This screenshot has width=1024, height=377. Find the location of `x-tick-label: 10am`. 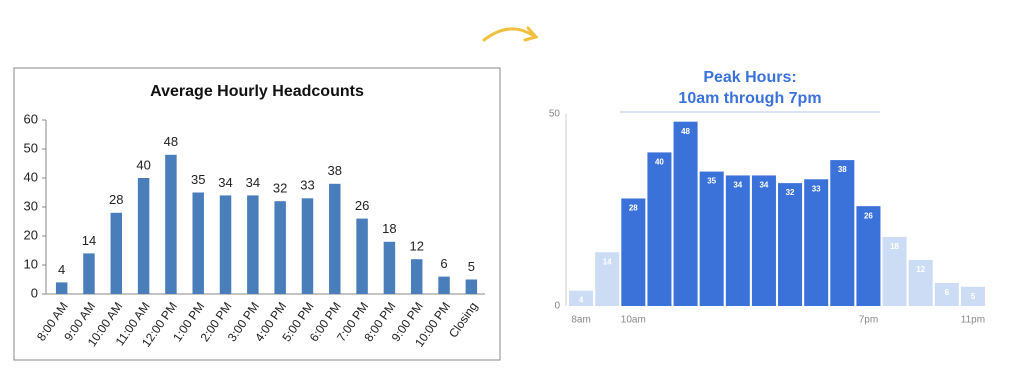

x-tick-label: 10am is located at coordinates (633, 320).